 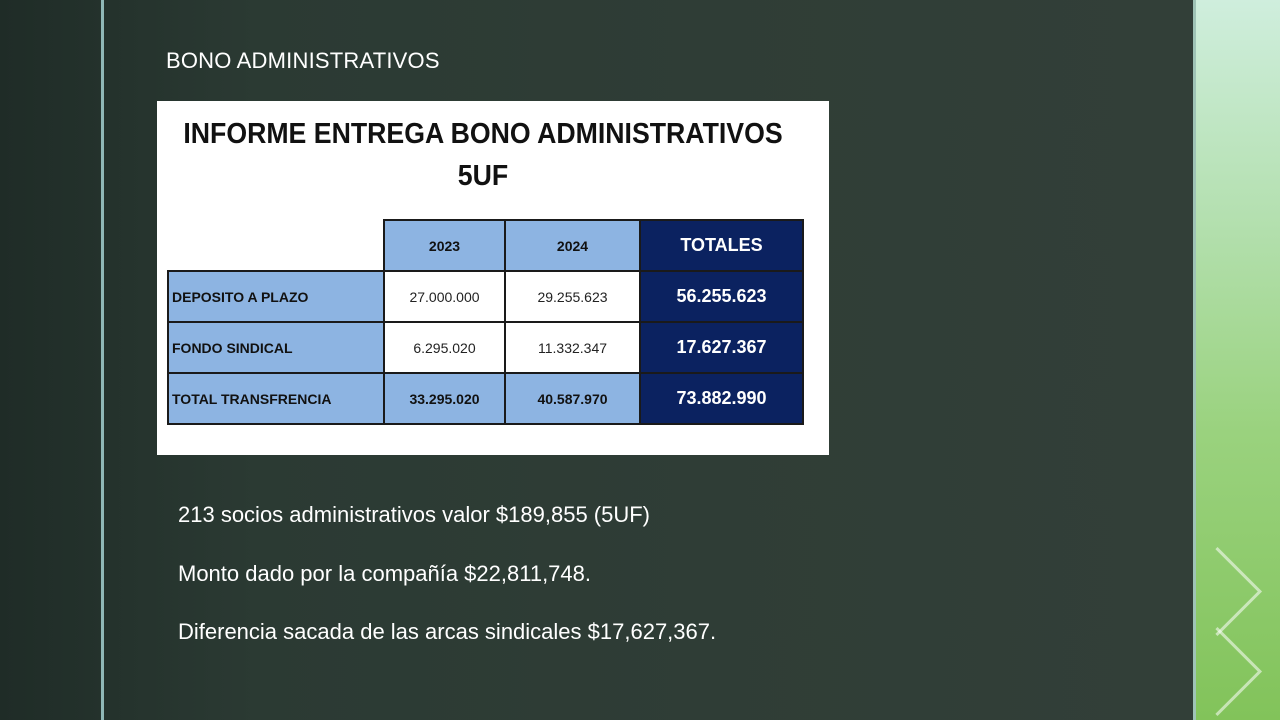 What do you see at coordinates (444, 398) in the screenshot?
I see `cell-2023: 33.295.020` at bounding box center [444, 398].